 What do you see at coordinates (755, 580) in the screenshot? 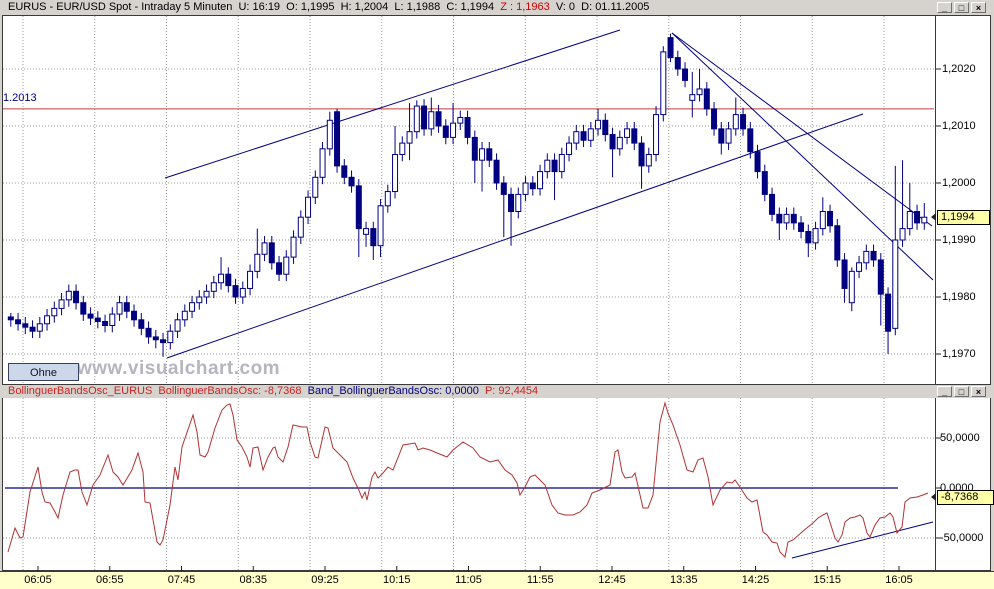
I see `time-axis-label: 14:25` at bounding box center [755, 580].